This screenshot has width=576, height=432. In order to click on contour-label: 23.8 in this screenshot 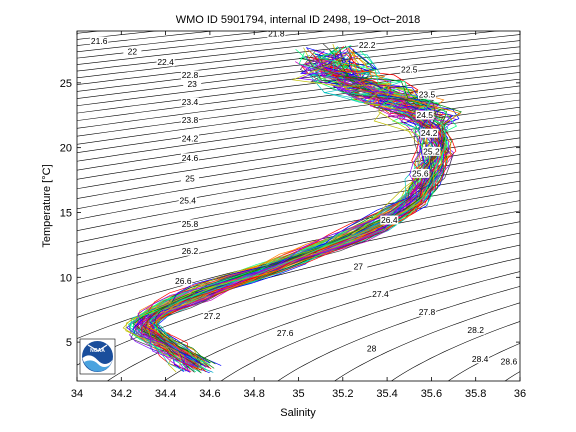, I will do `click(190, 120)`.